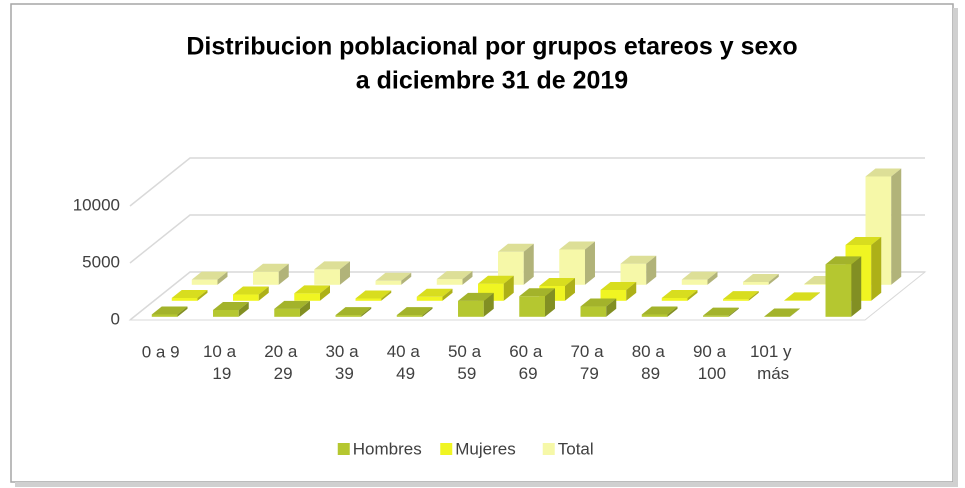 The height and width of the screenshot is (488, 965). What do you see at coordinates (344, 362) in the screenshot?
I see `x-tick-label: 30 a 39` at bounding box center [344, 362].